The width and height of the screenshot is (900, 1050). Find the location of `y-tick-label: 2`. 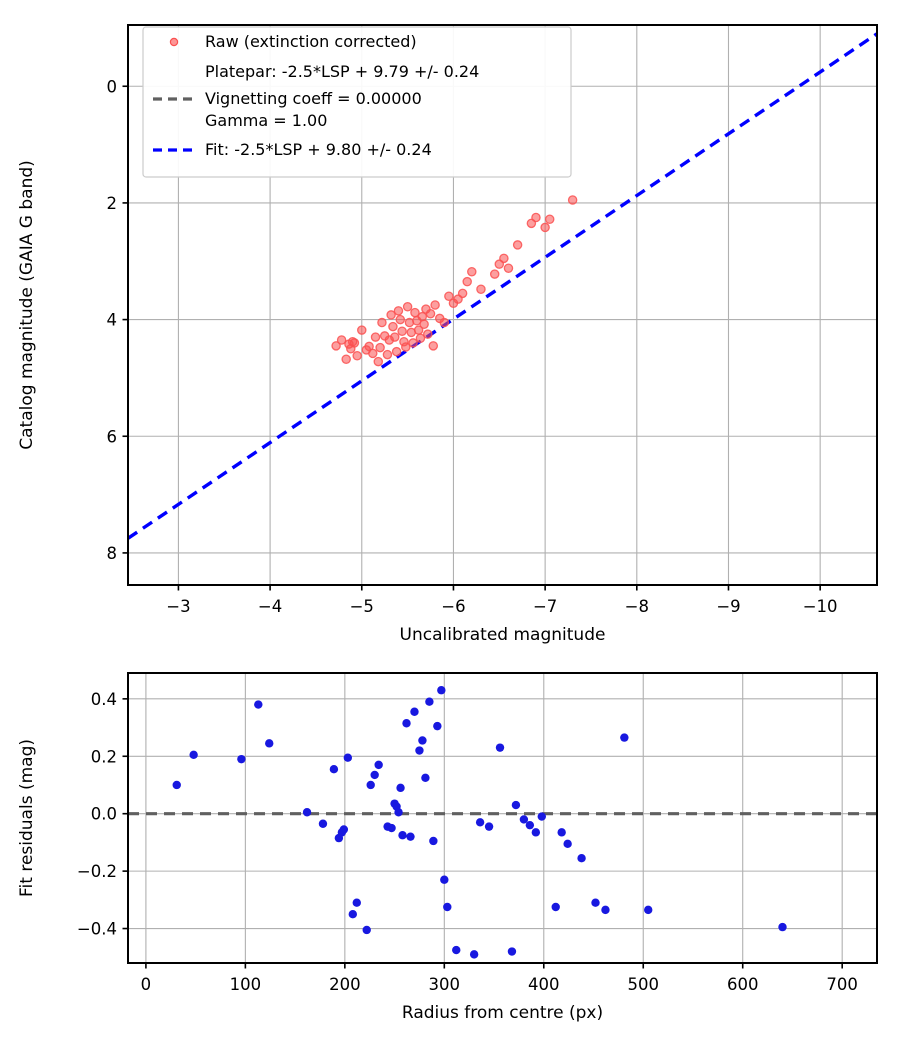

y-tick-label: 2 is located at coordinates (112, 203).